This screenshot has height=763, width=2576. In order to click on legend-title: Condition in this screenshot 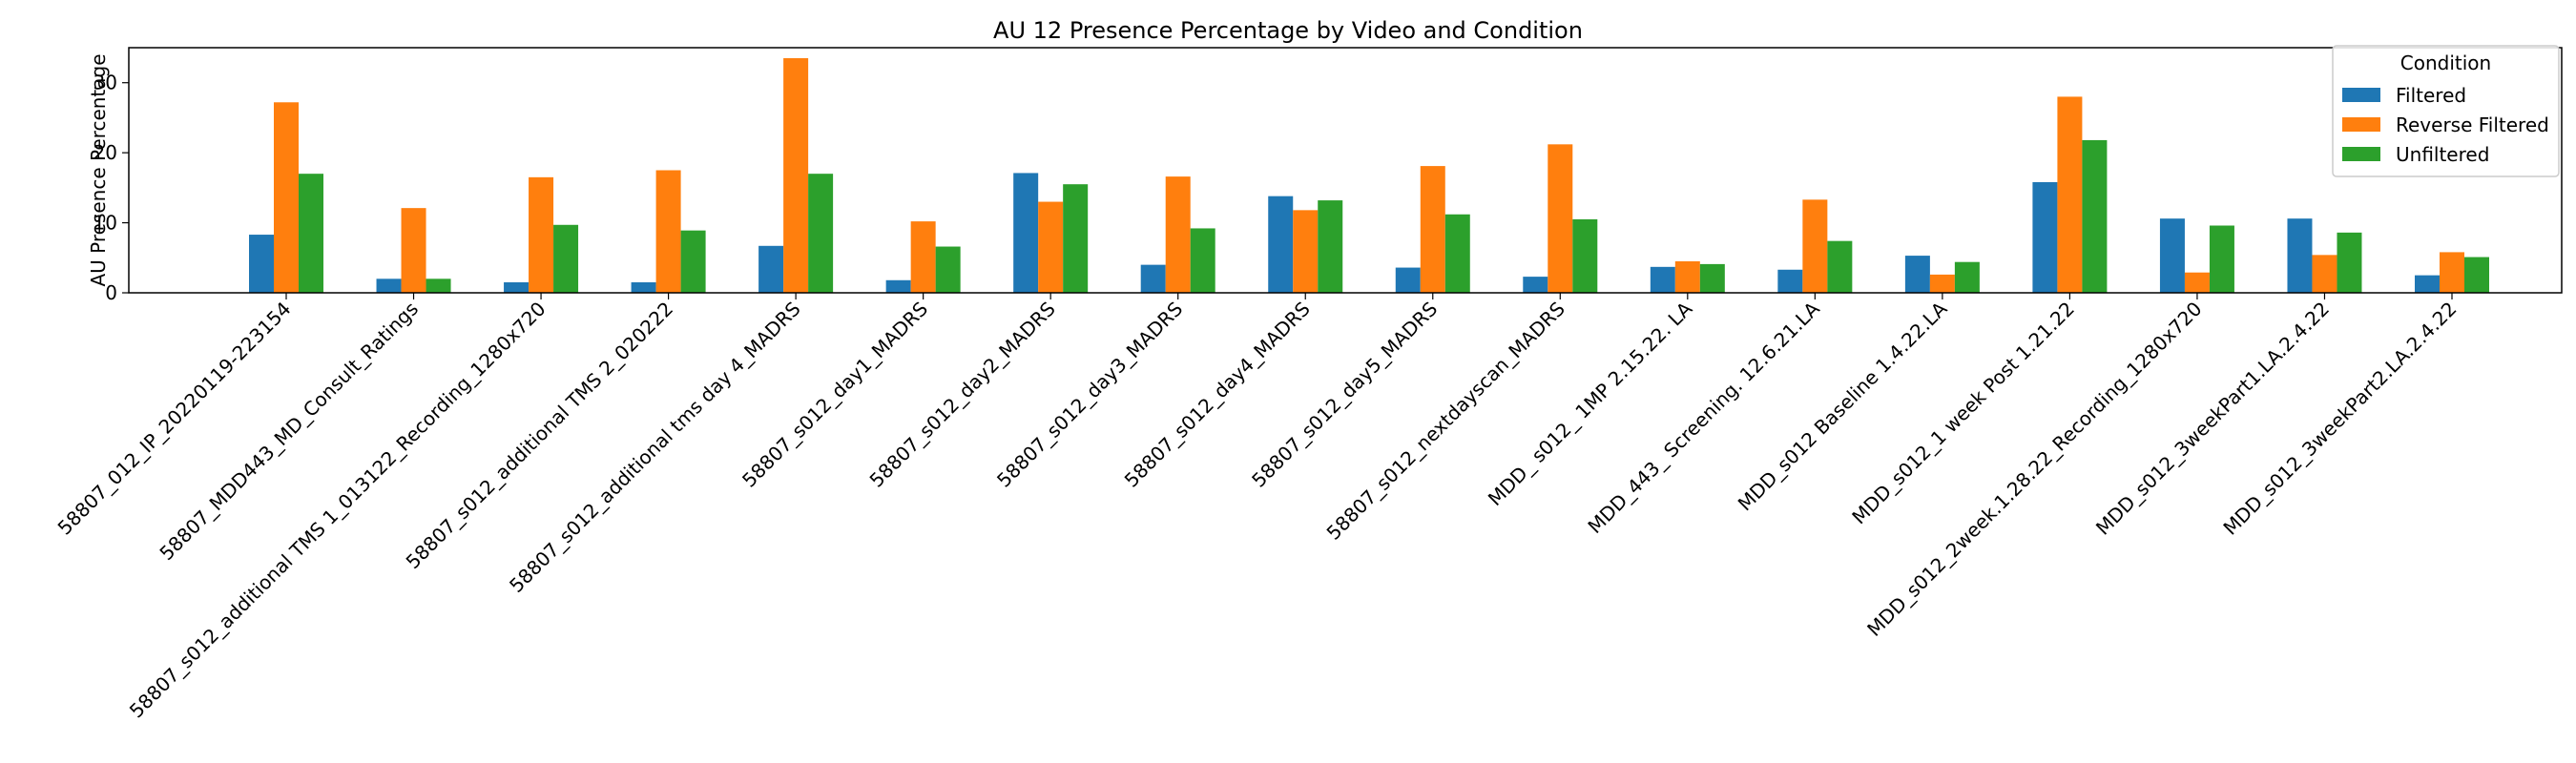, I will do `click(2445, 63)`.